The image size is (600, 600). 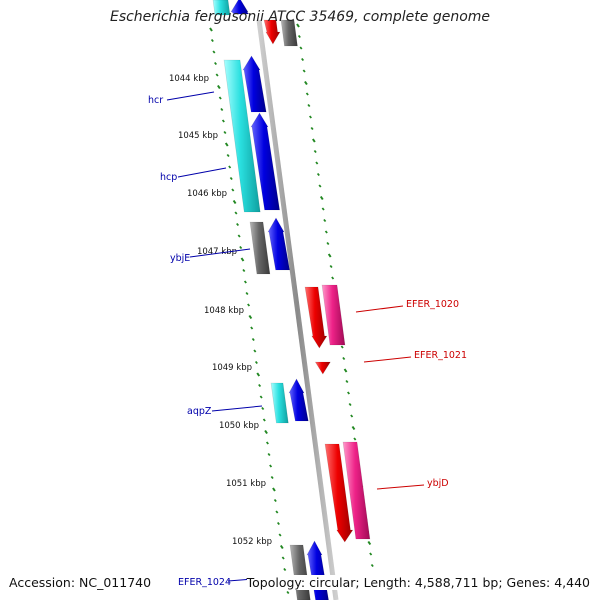 I want to click on genome-backbone, so click(x=297, y=309).